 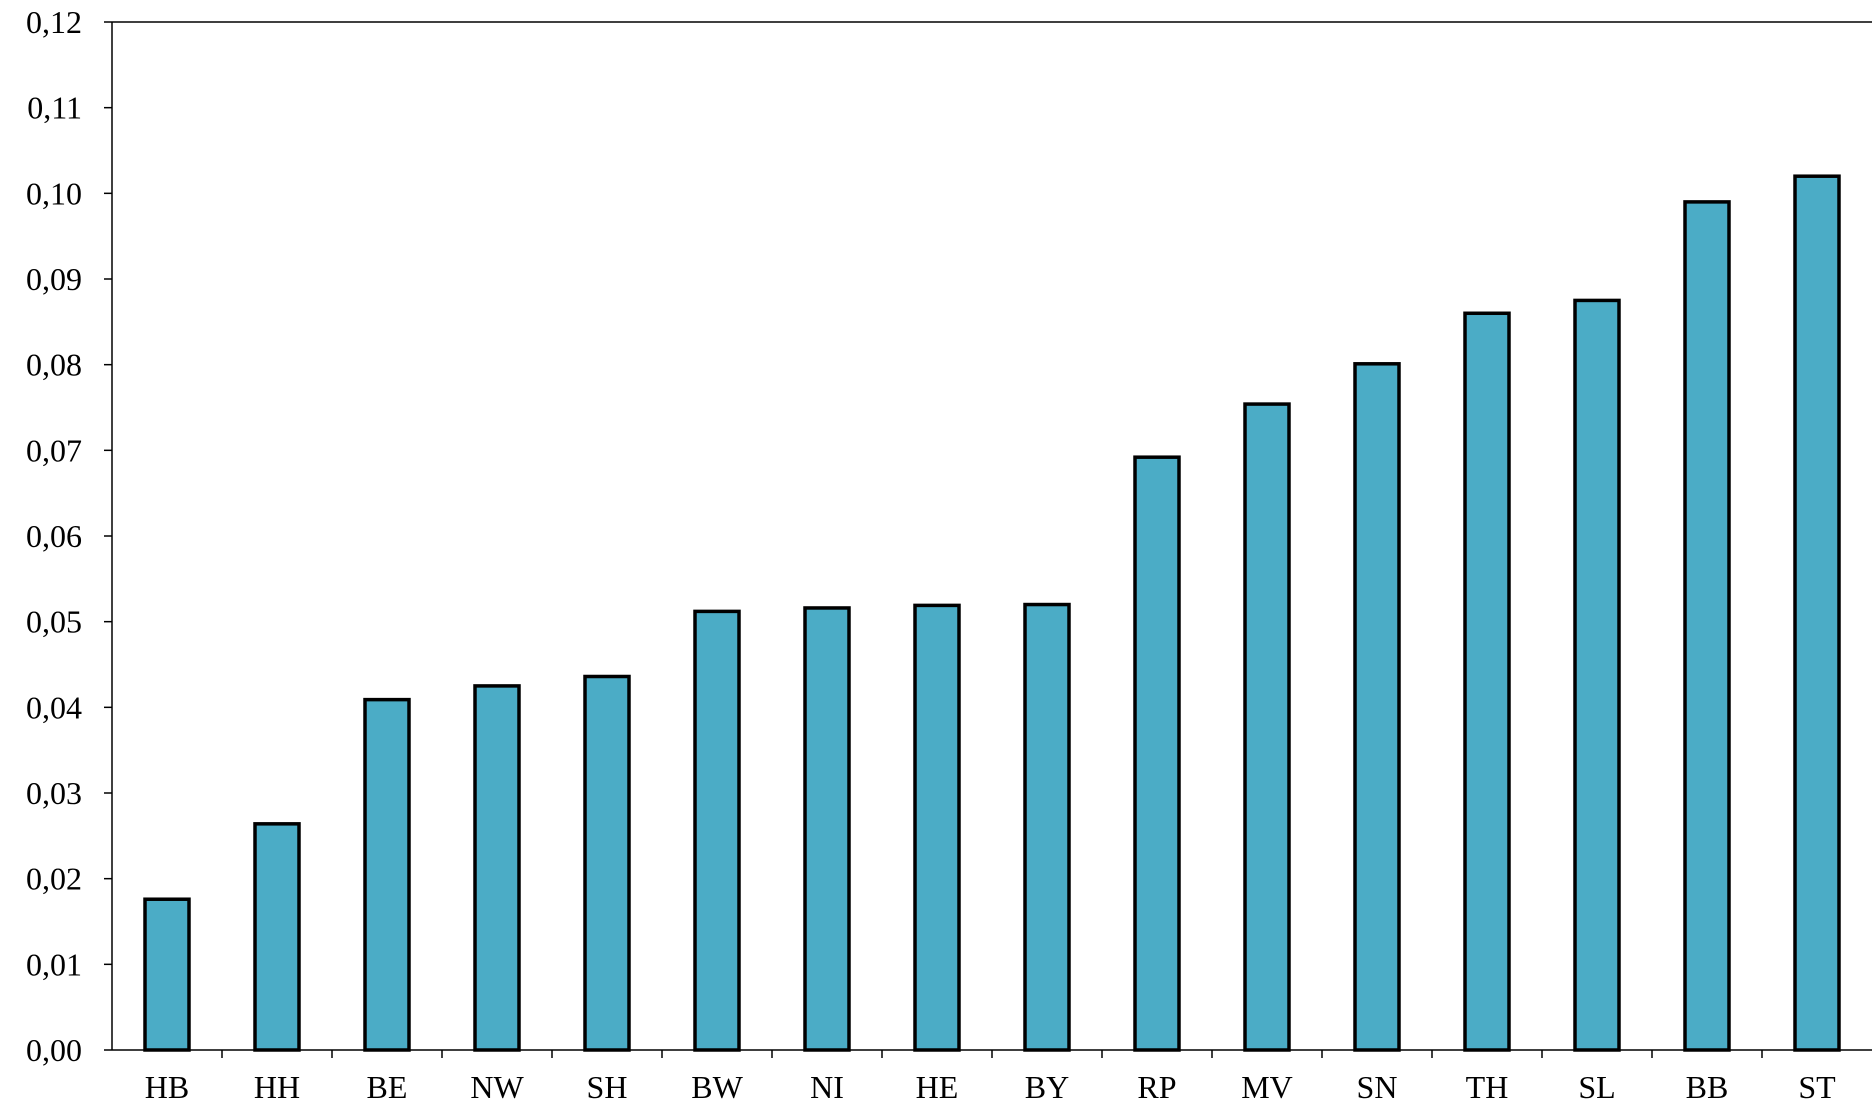 I want to click on y-tick-label: 0,03, so click(x=54, y=793).